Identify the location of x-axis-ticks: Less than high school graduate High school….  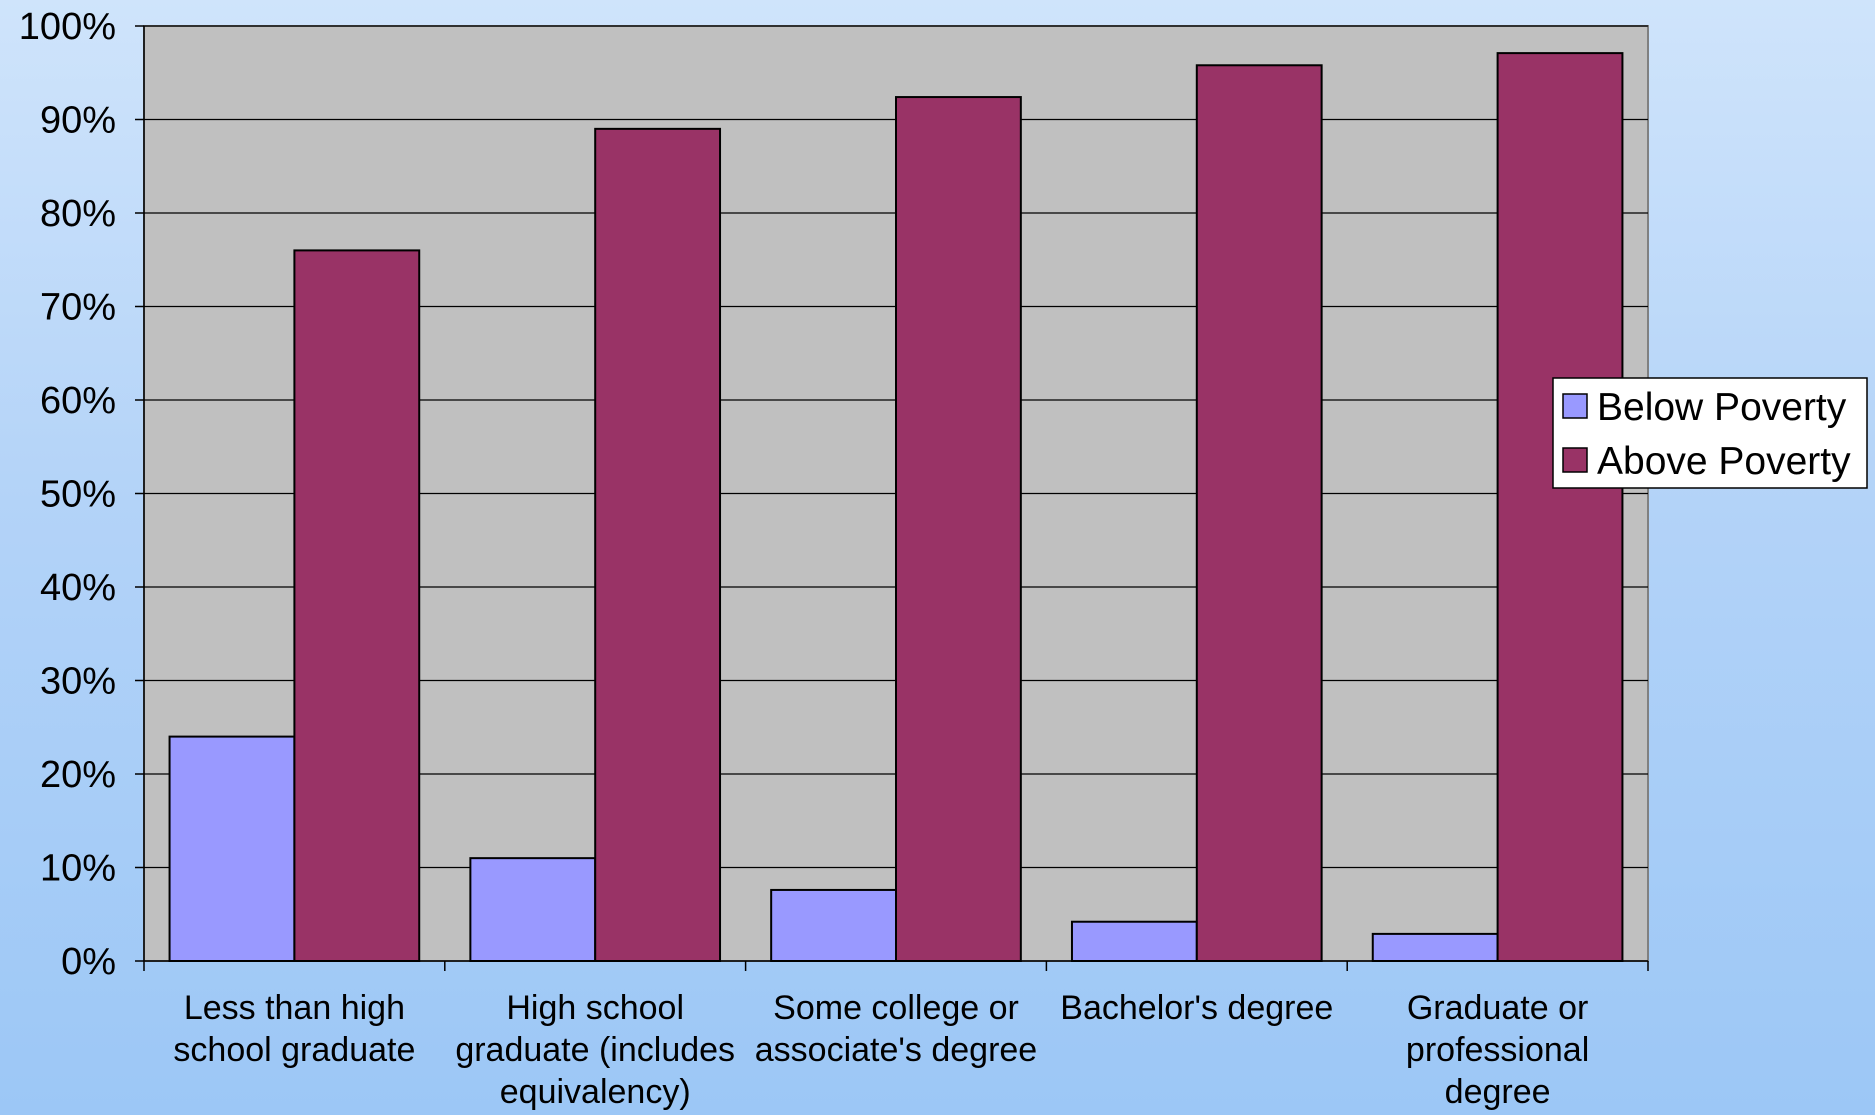
(896, 1036).